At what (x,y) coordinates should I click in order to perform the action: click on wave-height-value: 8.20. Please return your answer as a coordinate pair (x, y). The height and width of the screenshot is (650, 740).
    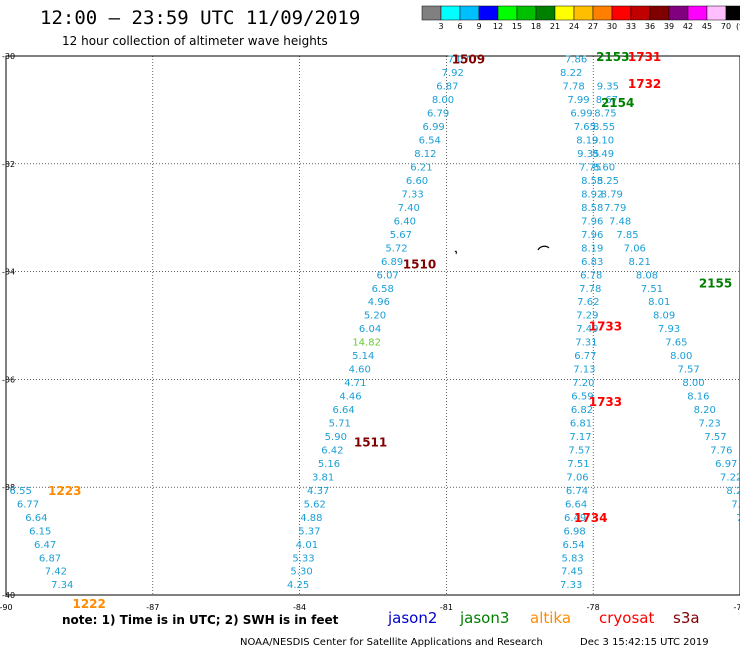
    Looking at the image, I should click on (705, 410).